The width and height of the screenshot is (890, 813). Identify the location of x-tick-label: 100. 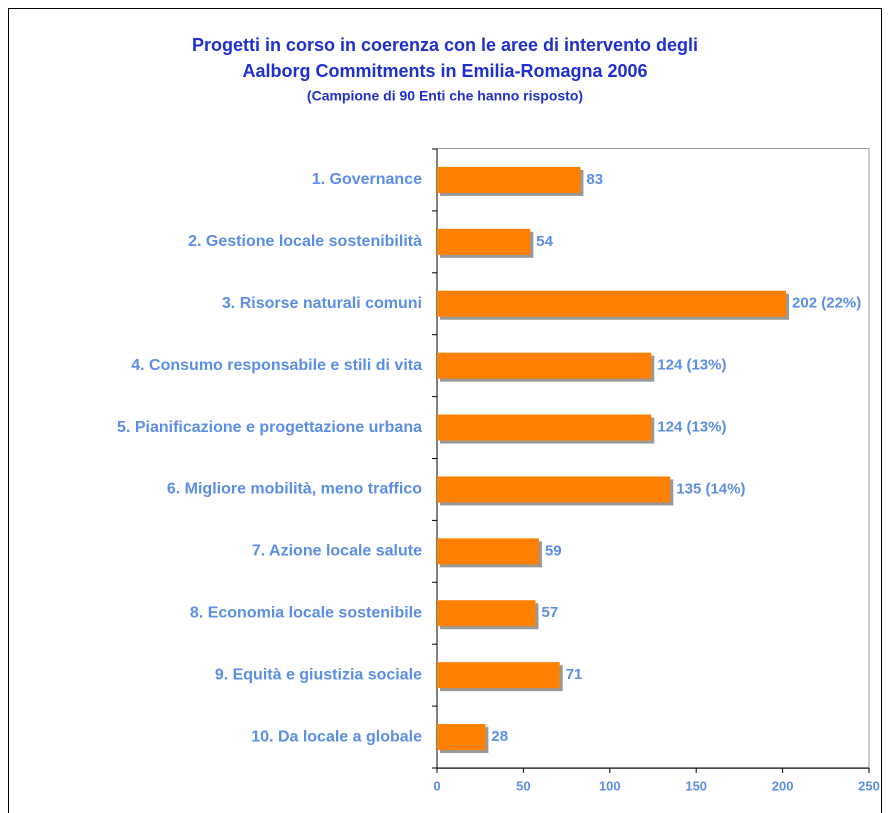
(610, 785).